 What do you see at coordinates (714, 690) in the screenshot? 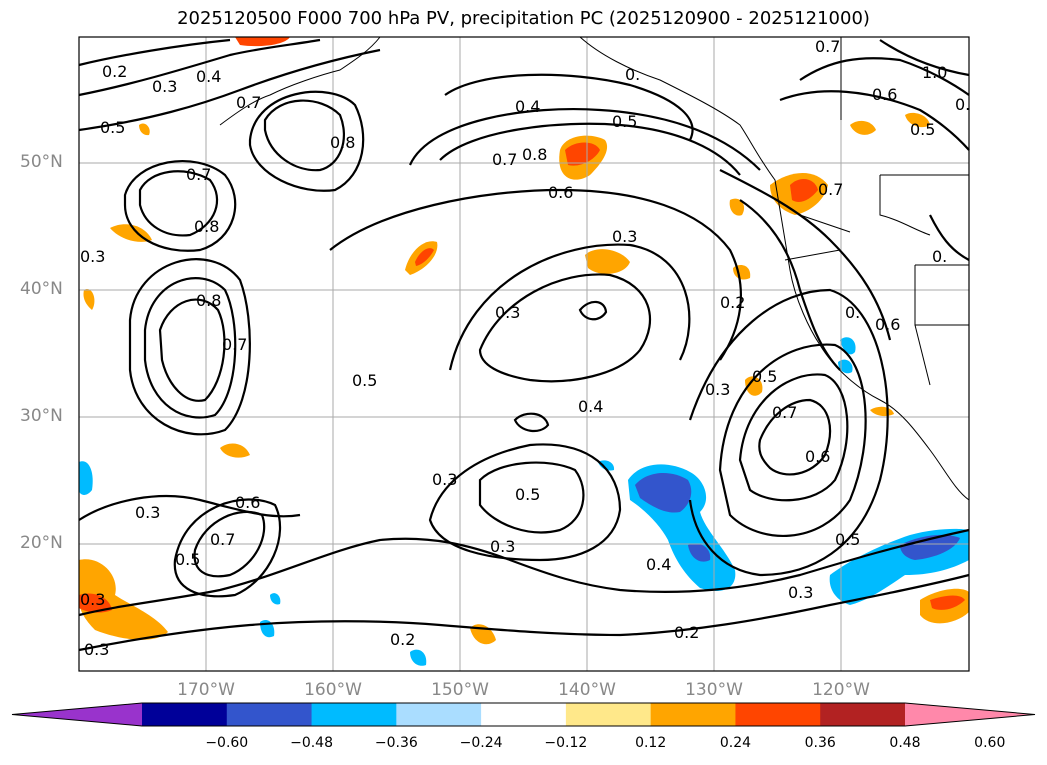
I see `lon-label-130w: 130°W` at bounding box center [714, 690].